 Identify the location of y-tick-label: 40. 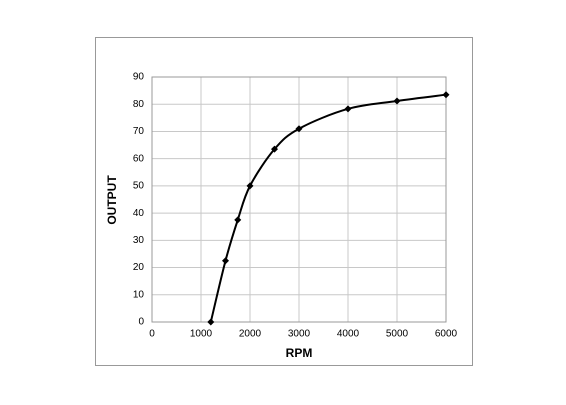
(139, 213).